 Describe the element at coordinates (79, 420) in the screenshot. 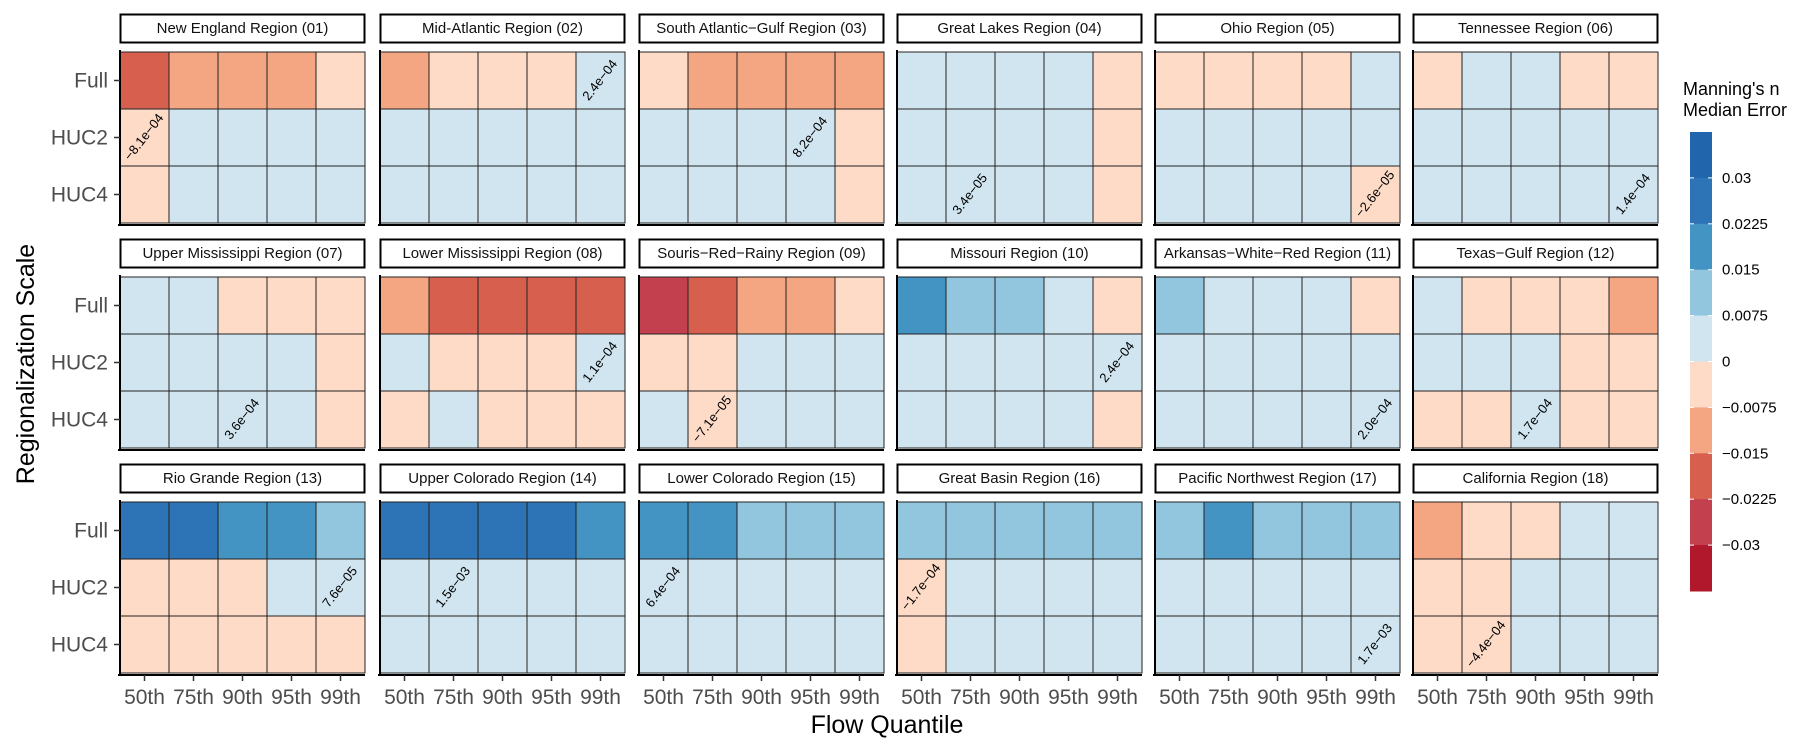

I see `y-tick-label: HUC4` at that location.